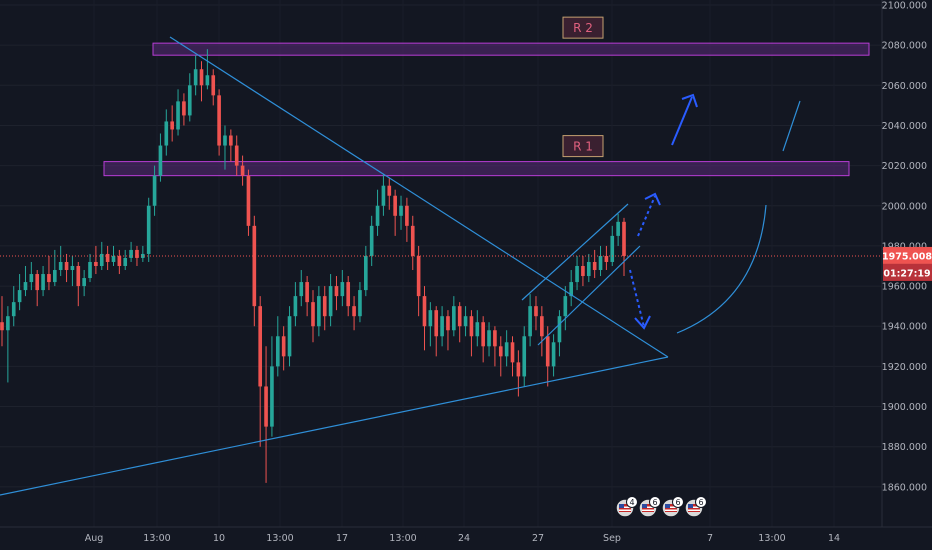 The height and width of the screenshot is (550, 932). Describe the element at coordinates (538, 538) in the screenshot. I see `x-tick-label: 27` at that location.